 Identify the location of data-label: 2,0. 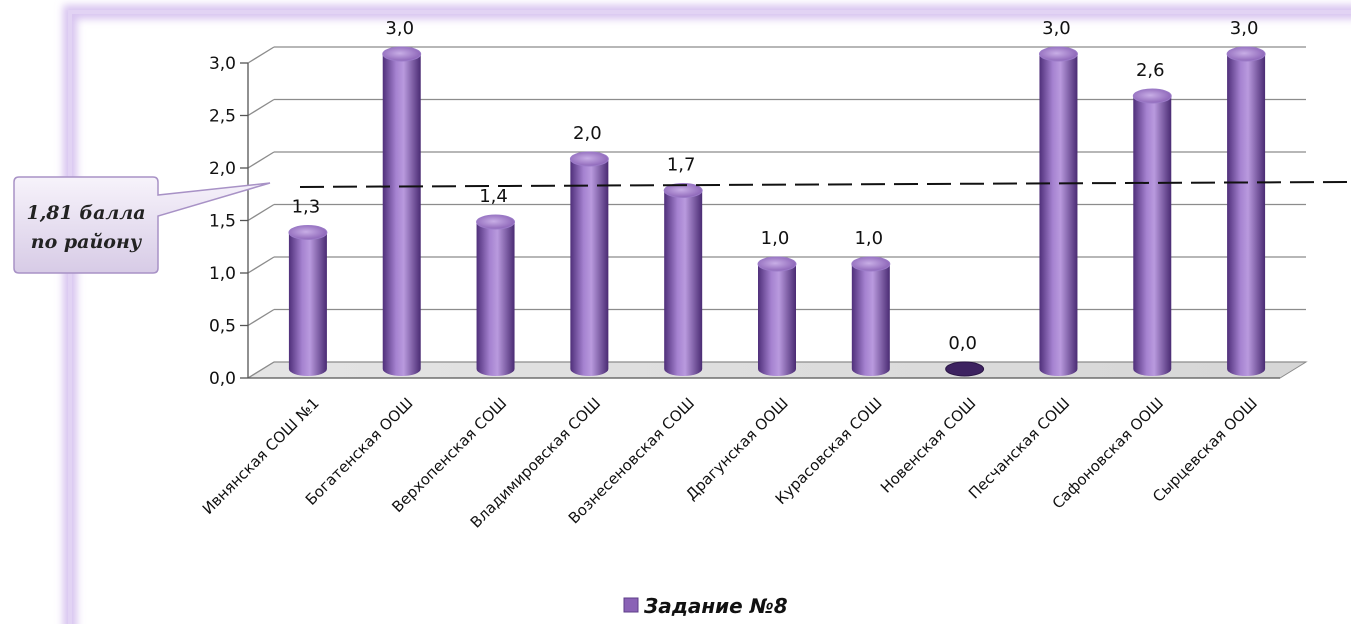
(587, 133).